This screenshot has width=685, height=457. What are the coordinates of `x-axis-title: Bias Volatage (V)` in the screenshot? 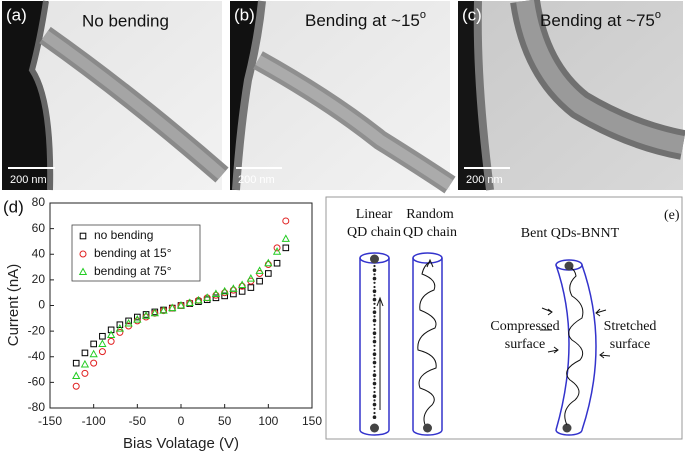 It's located at (181, 443).